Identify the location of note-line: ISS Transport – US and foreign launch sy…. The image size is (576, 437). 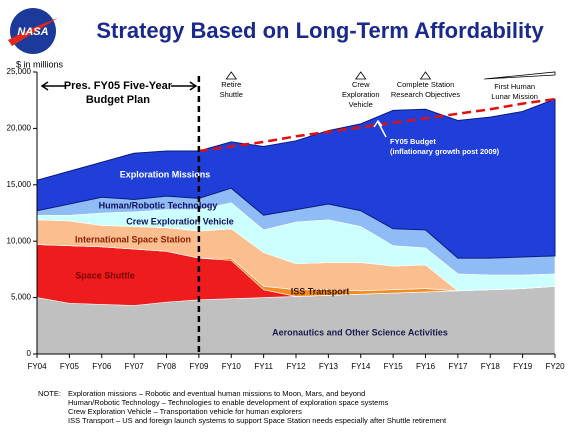
(257, 420).